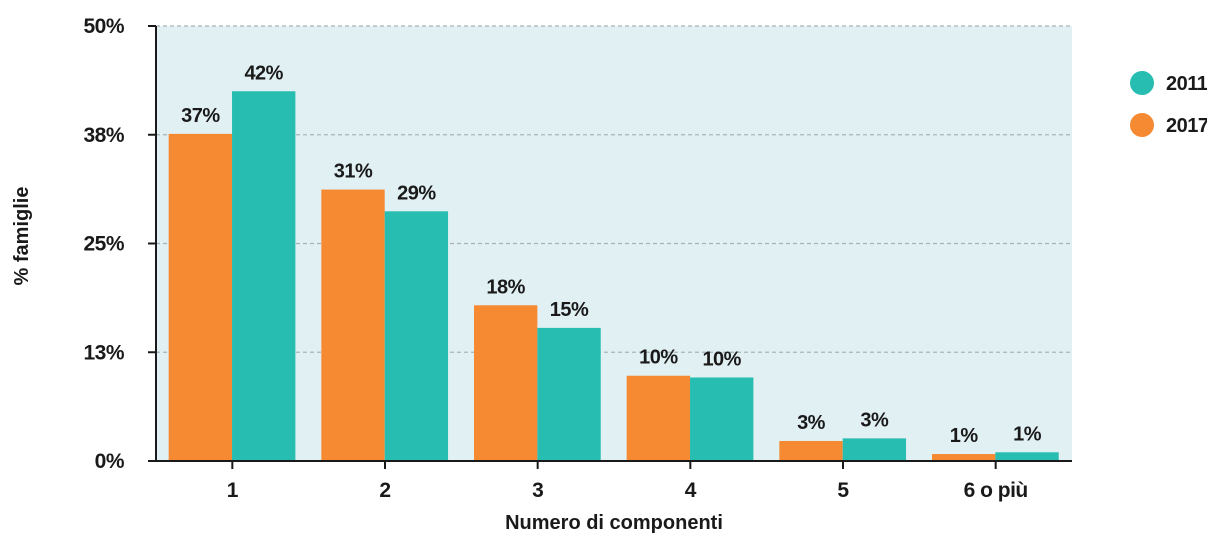 The image size is (1207, 535). Describe the element at coordinates (263, 73) in the screenshot. I see `data-label-2011-1: 42%` at that location.